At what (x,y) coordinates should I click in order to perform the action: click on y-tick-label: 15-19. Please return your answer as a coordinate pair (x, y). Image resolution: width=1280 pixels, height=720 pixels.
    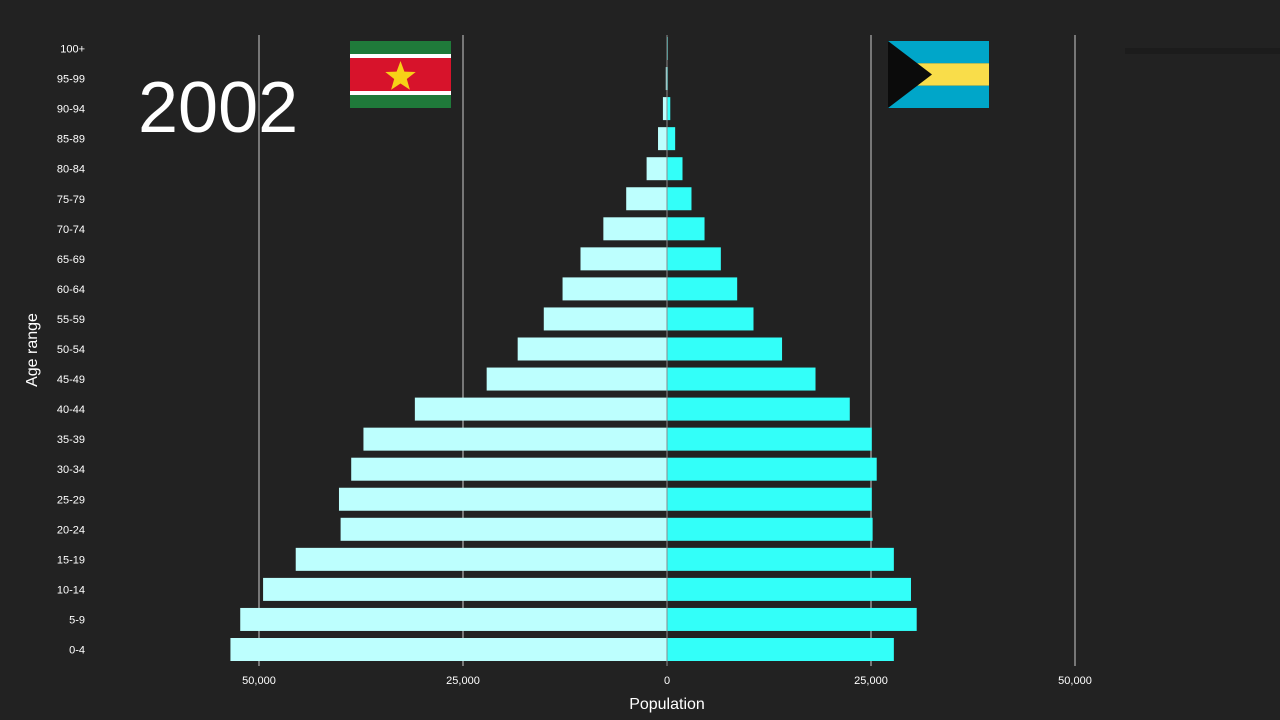
    Looking at the image, I should click on (71, 560).